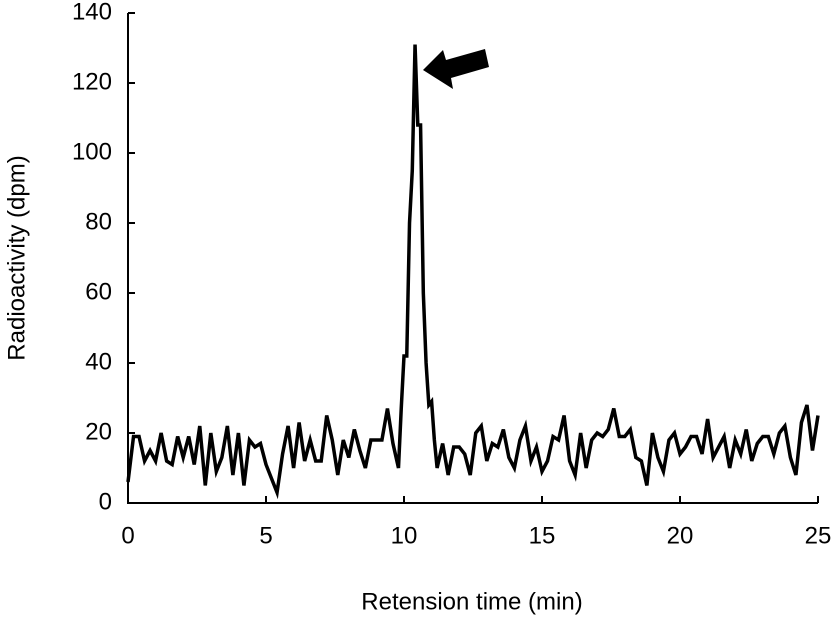 This screenshot has height=621, width=833. I want to click on x-tick-label: 10, so click(404, 535).